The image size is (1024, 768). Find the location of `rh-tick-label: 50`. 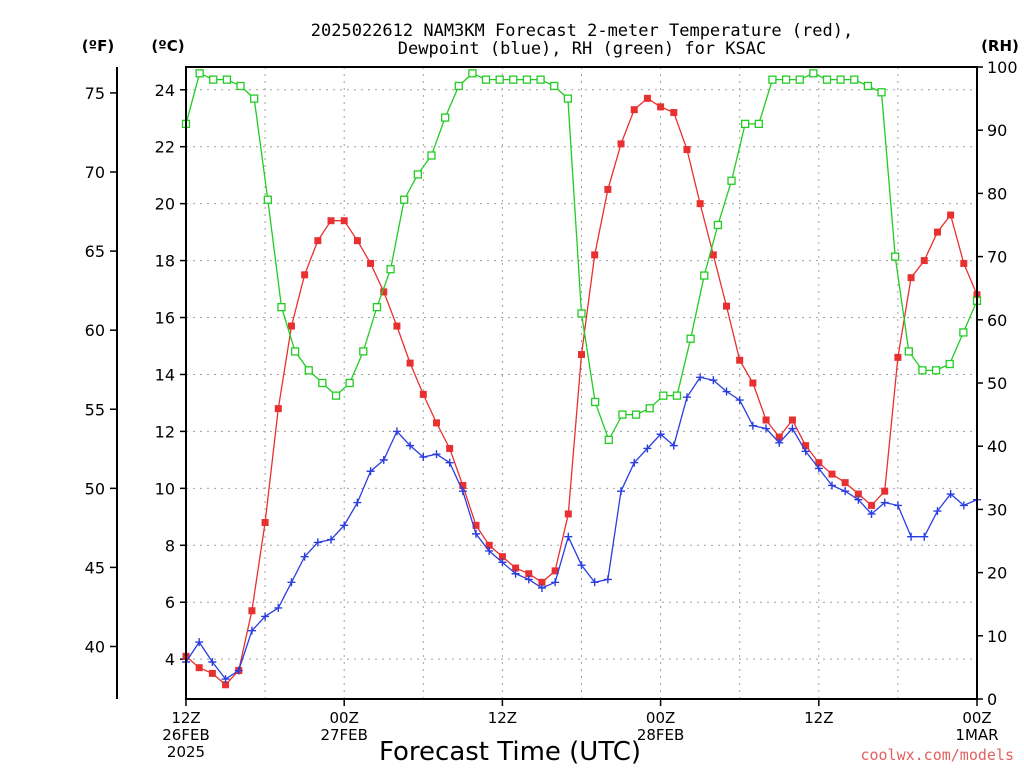

rh-tick-label: 50 is located at coordinates (997, 383).